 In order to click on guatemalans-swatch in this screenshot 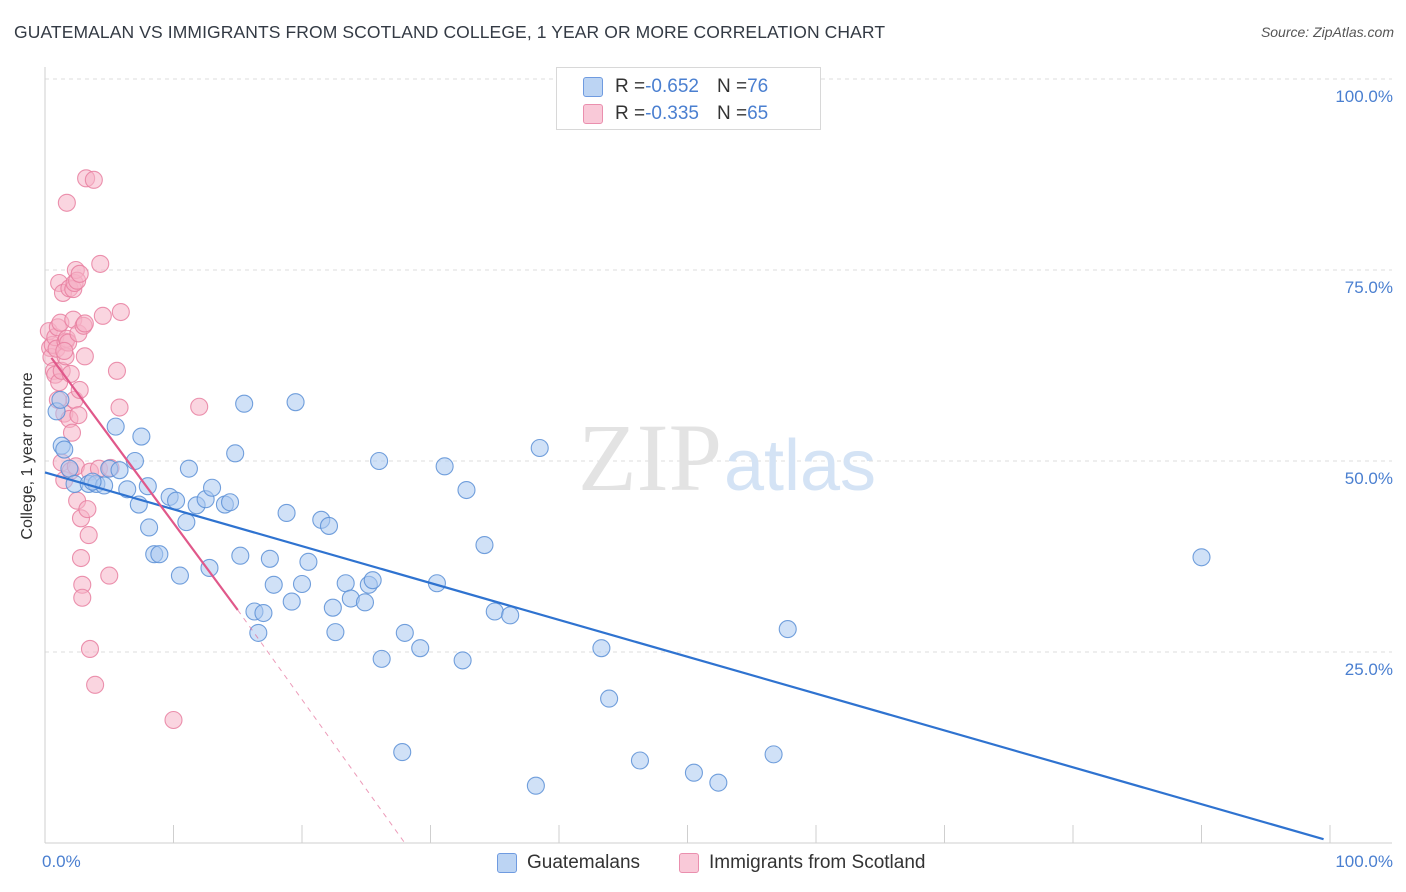, I will do `click(507, 863)`.